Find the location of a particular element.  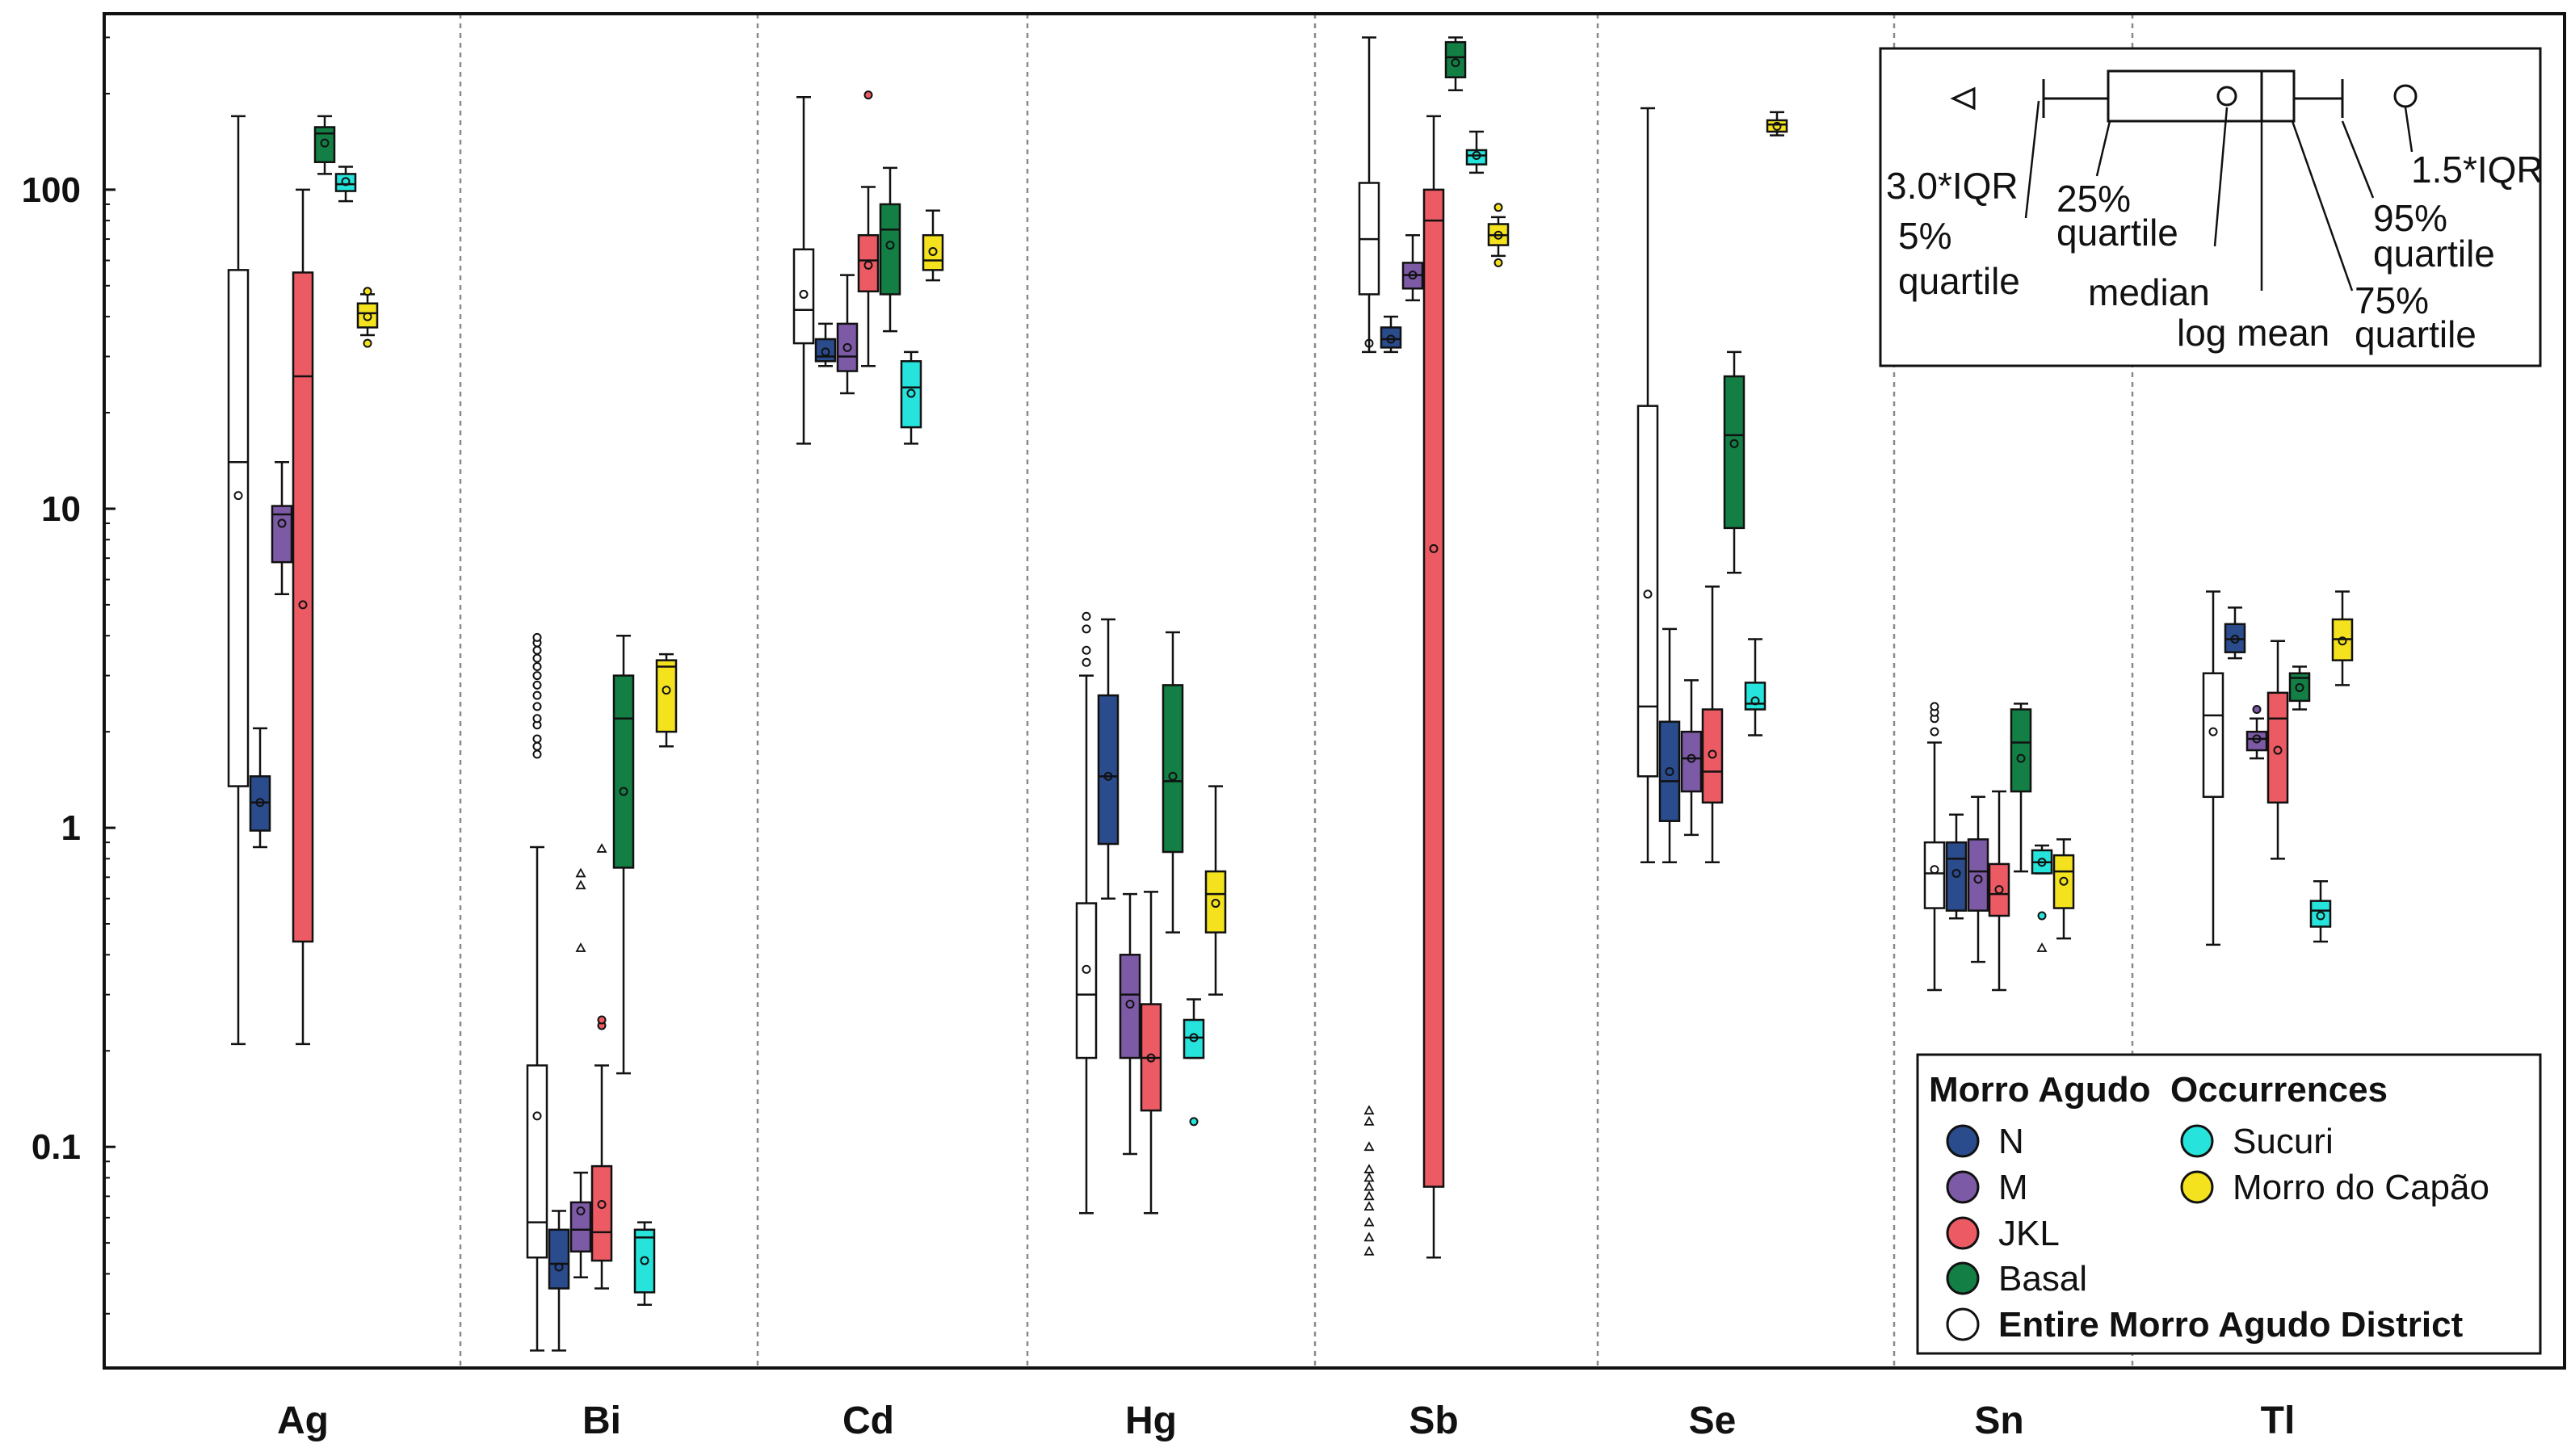

box-Bi-E is located at coordinates (537, 992).